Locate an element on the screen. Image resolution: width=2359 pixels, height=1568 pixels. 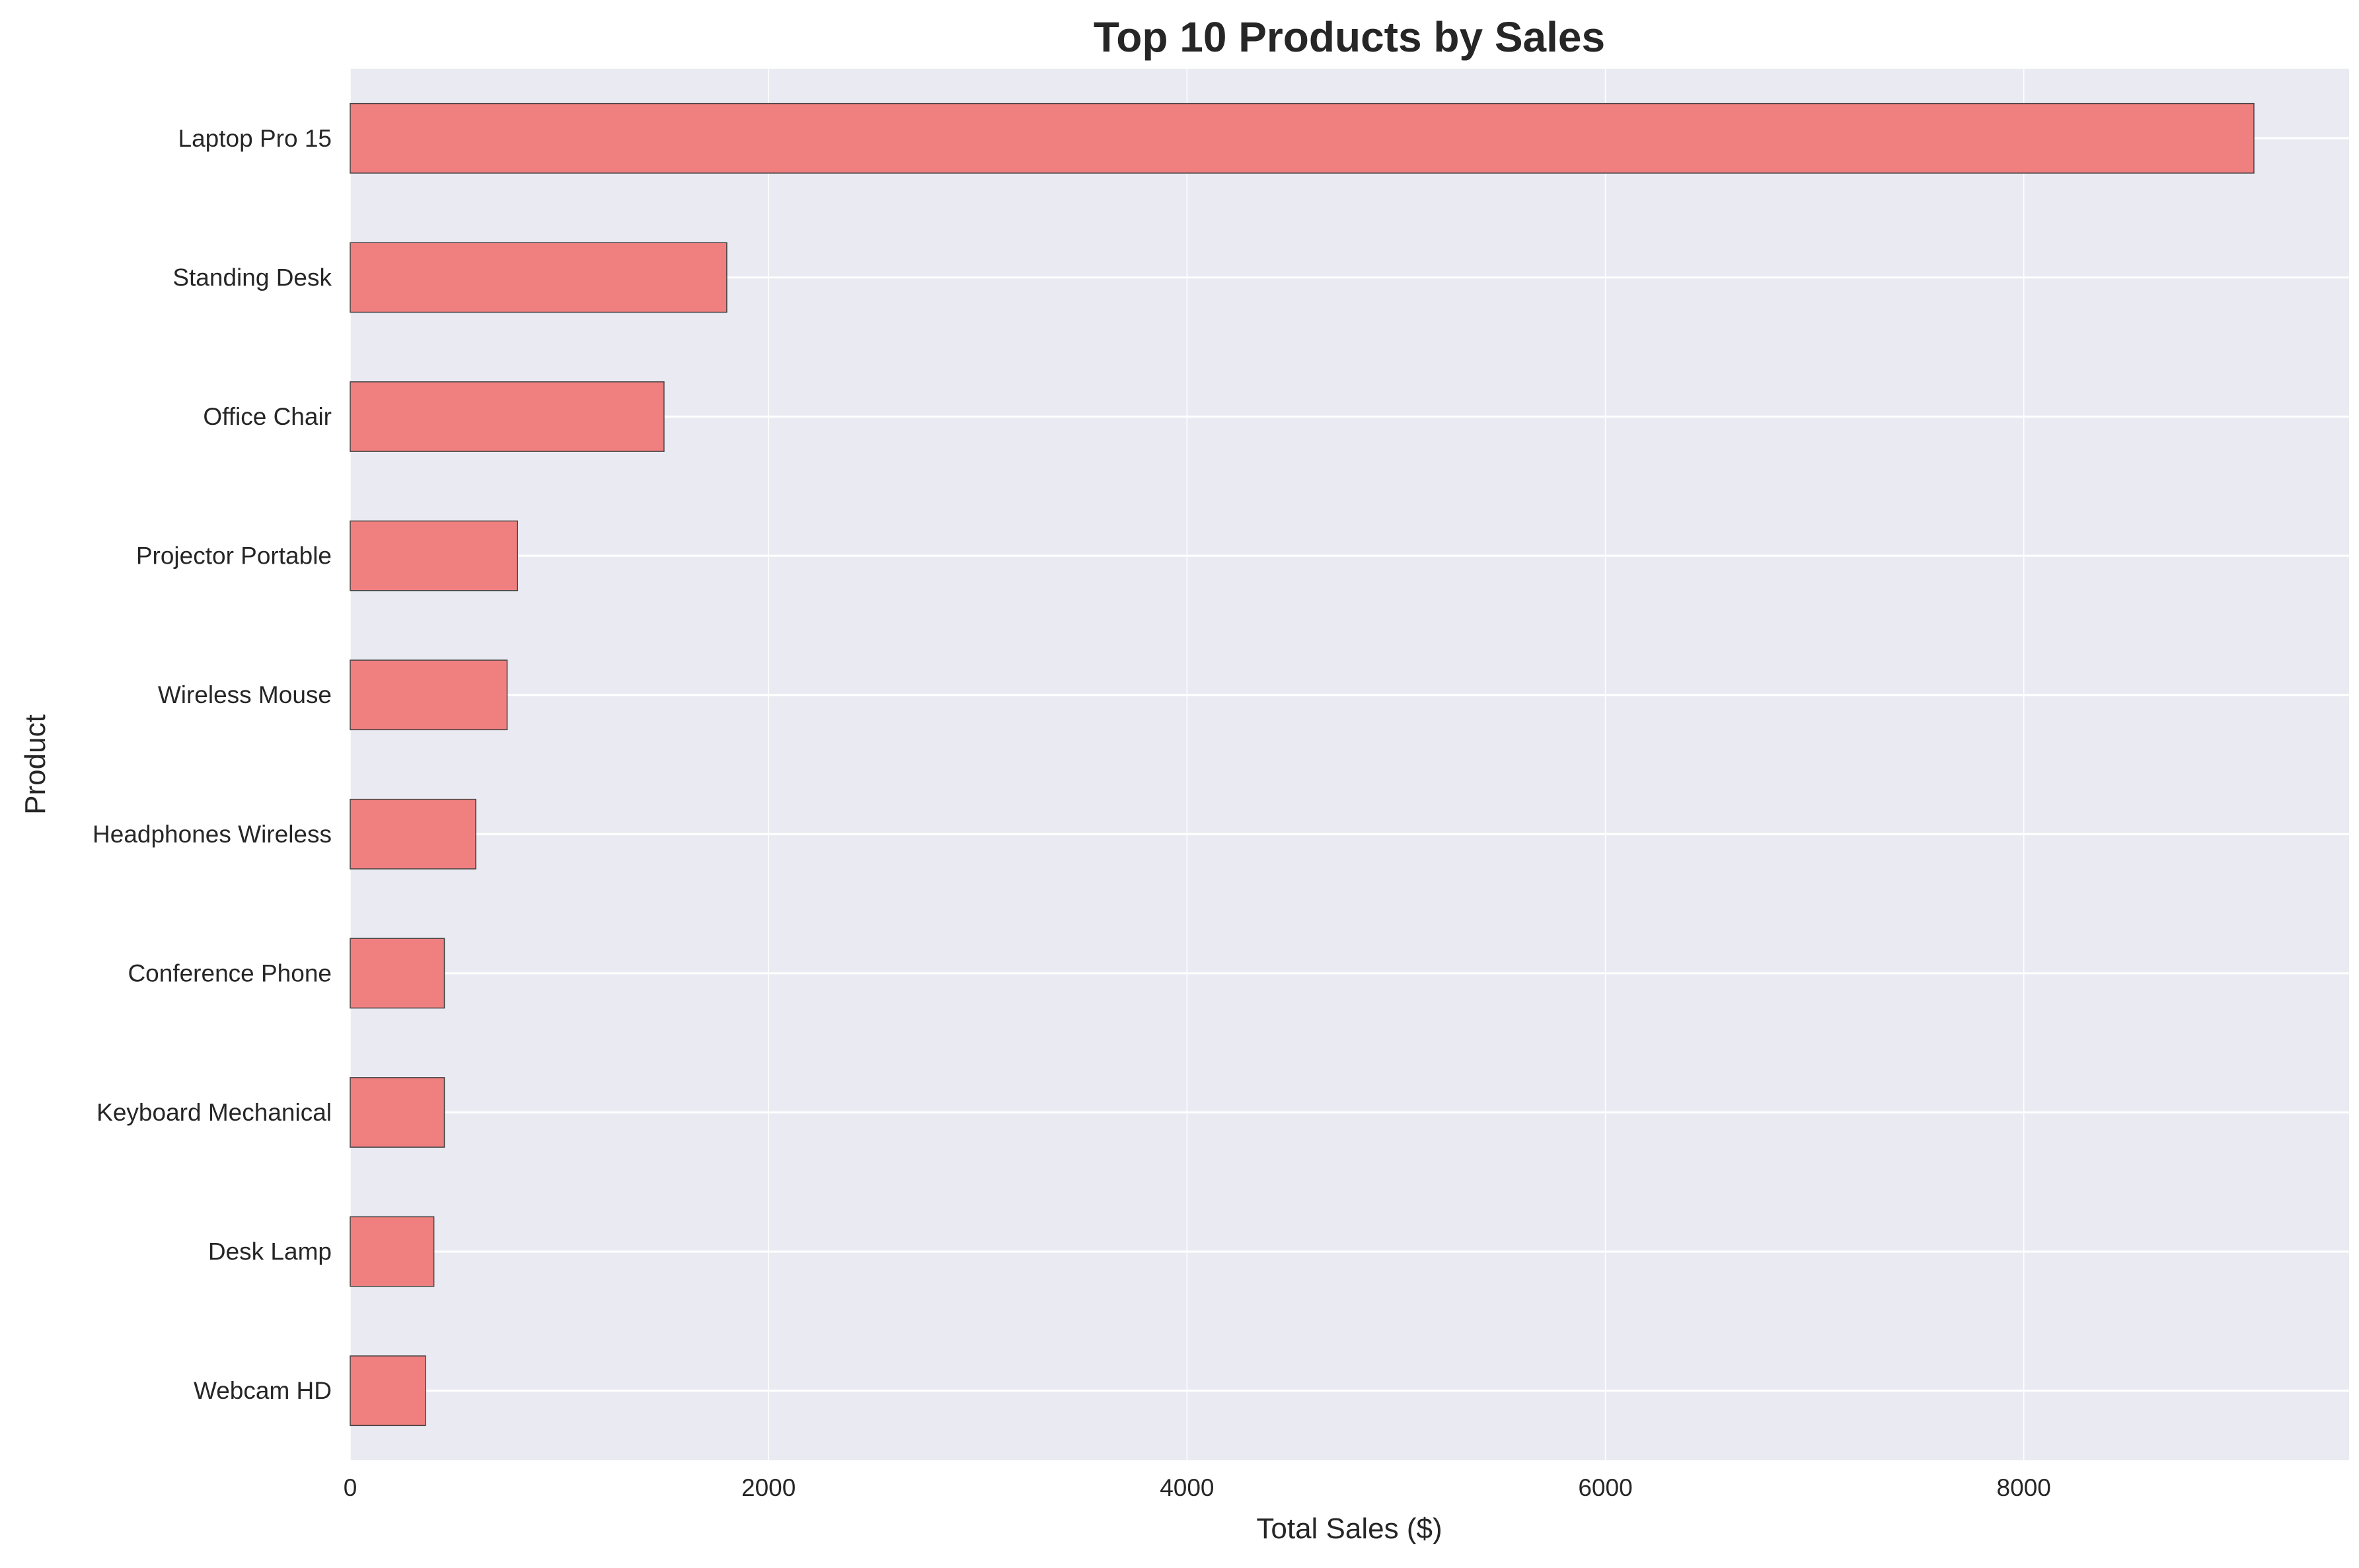
y-tick-label: Keyboard Mechanical is located at coordinates (214, 1112).